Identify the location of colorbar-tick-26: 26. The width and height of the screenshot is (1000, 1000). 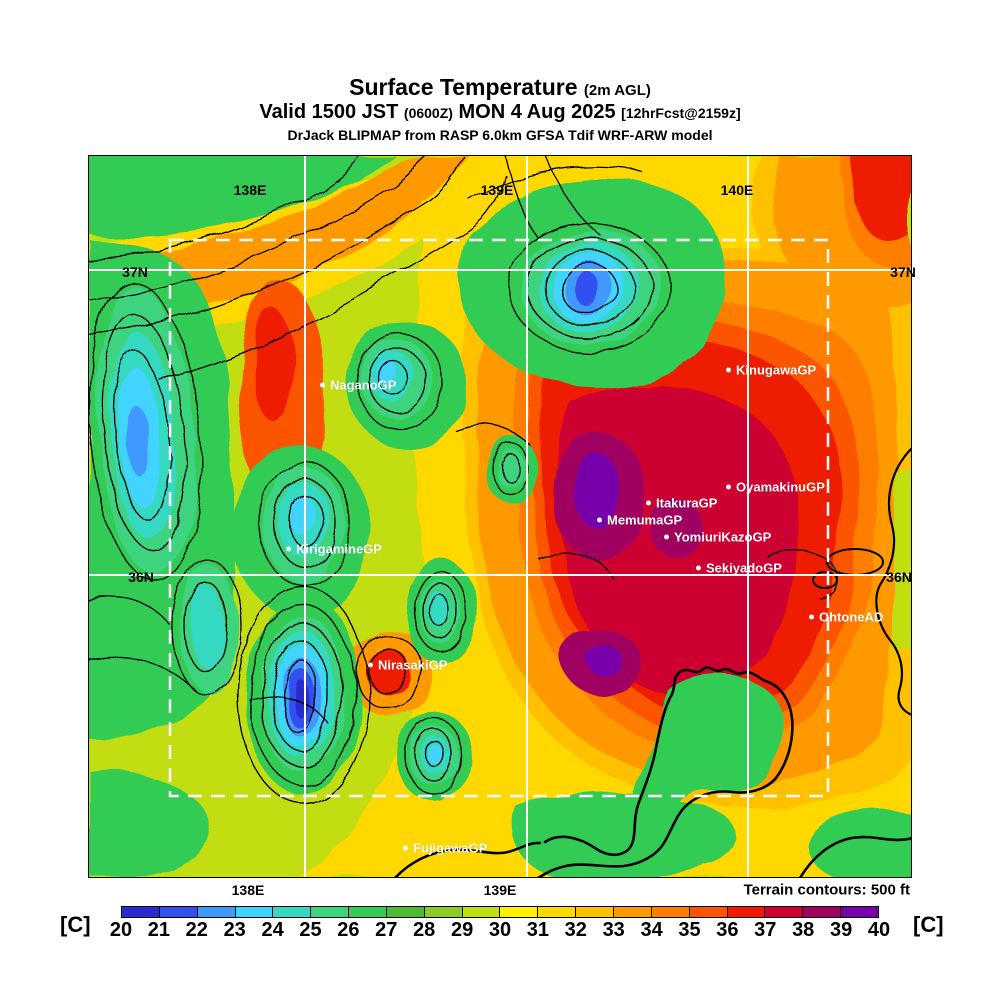
(348, 930).